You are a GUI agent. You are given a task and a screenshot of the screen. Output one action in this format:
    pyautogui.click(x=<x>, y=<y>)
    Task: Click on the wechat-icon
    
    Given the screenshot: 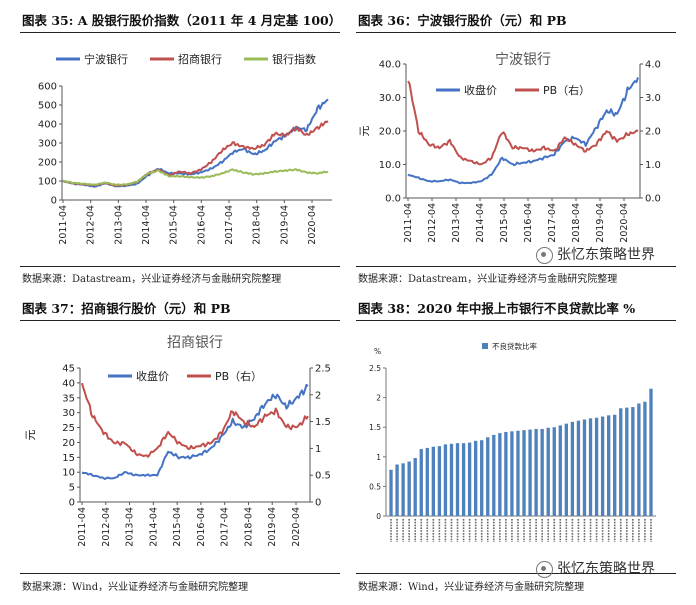 What is the action you would take?
    pyautogui.click(x=544, y=255)
    